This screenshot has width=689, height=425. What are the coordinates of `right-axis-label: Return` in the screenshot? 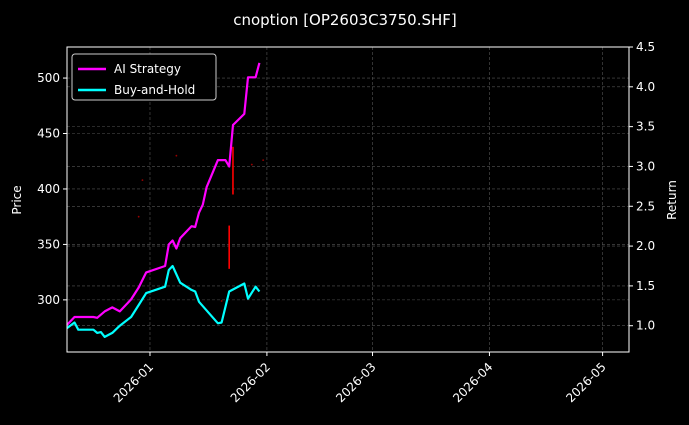 It's located at (672, 200).